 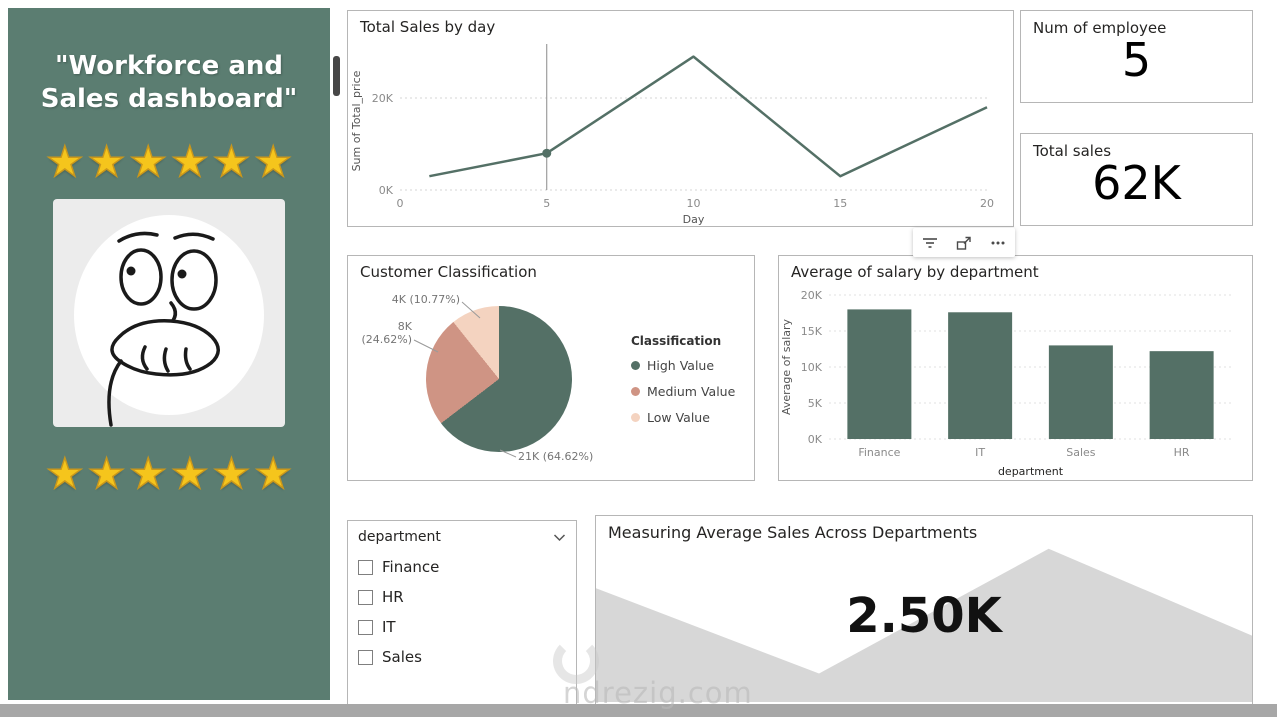 What do you see at coordinates (694, 219) in the screenshot?
I see `svg-text: Day` at bounding box center [694, 219].